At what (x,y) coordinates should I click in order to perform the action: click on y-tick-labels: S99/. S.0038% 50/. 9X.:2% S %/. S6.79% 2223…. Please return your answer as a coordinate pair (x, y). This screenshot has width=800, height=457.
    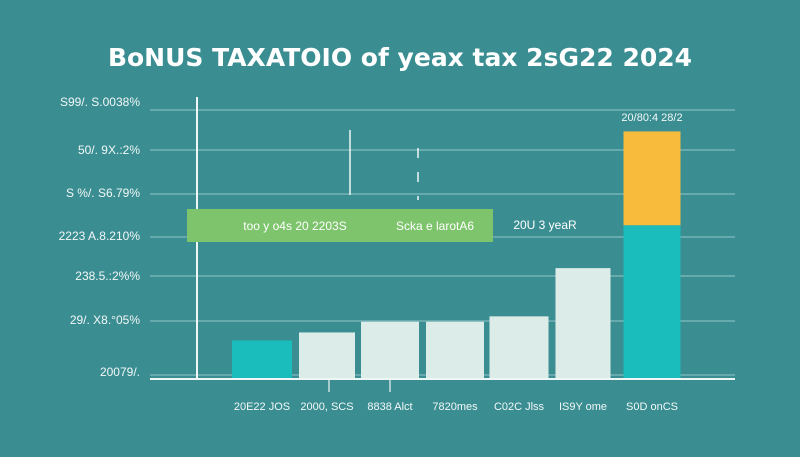
    Looking at the image, I should click on (100, 237).